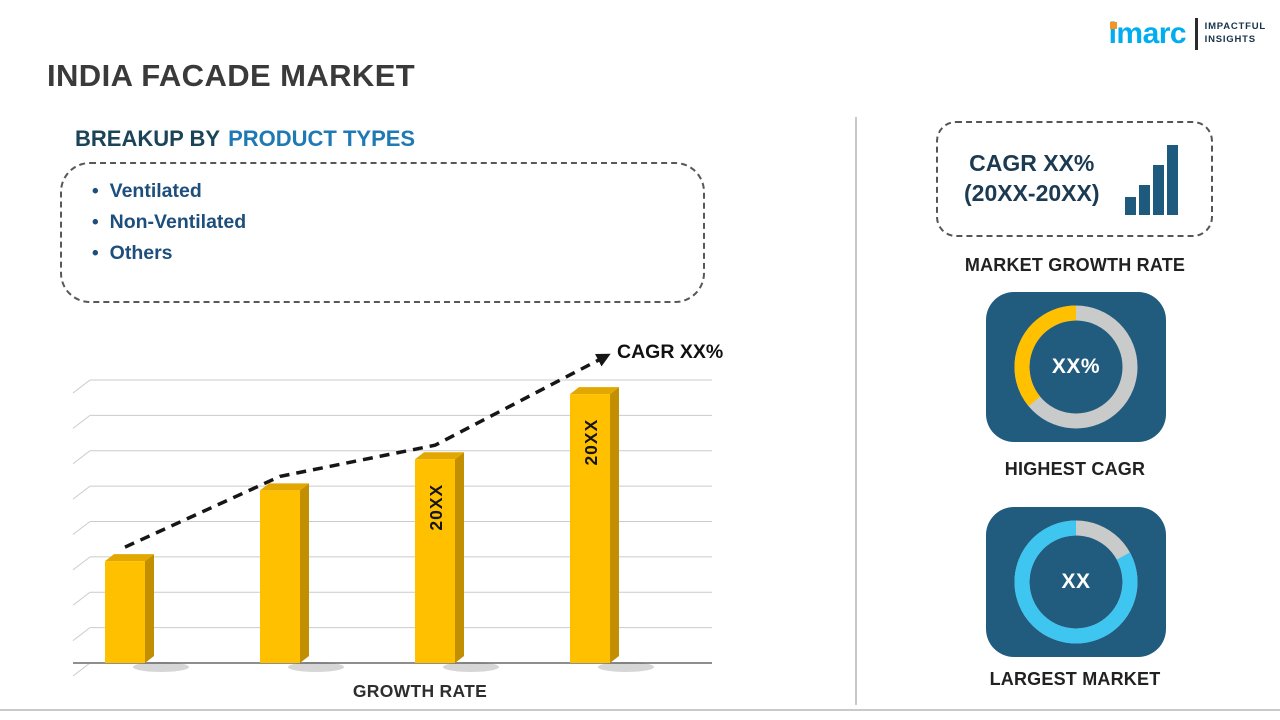 This screenshot has height=720, width=1280. I want to click on largest-market-value: XX, so click(1076, 581).